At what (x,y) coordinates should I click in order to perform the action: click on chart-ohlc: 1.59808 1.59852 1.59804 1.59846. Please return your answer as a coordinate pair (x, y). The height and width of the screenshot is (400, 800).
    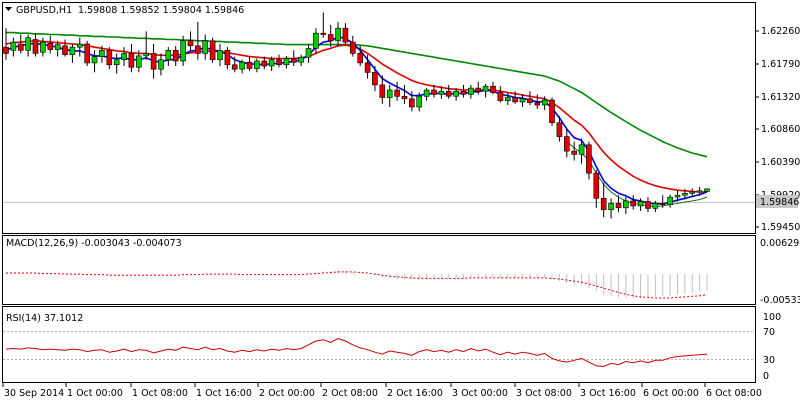
    Looking at the image, I should click on (161, 10).